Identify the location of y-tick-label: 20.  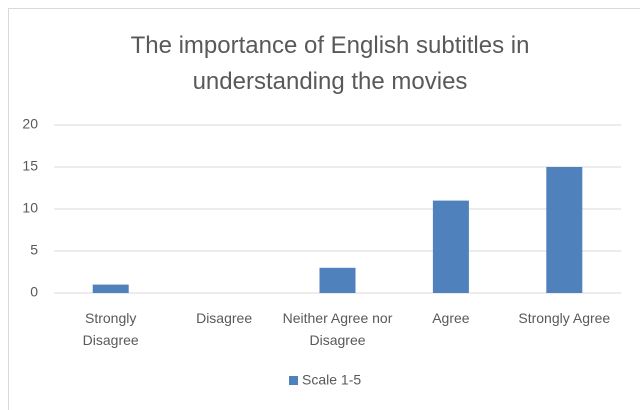
(30, 124).